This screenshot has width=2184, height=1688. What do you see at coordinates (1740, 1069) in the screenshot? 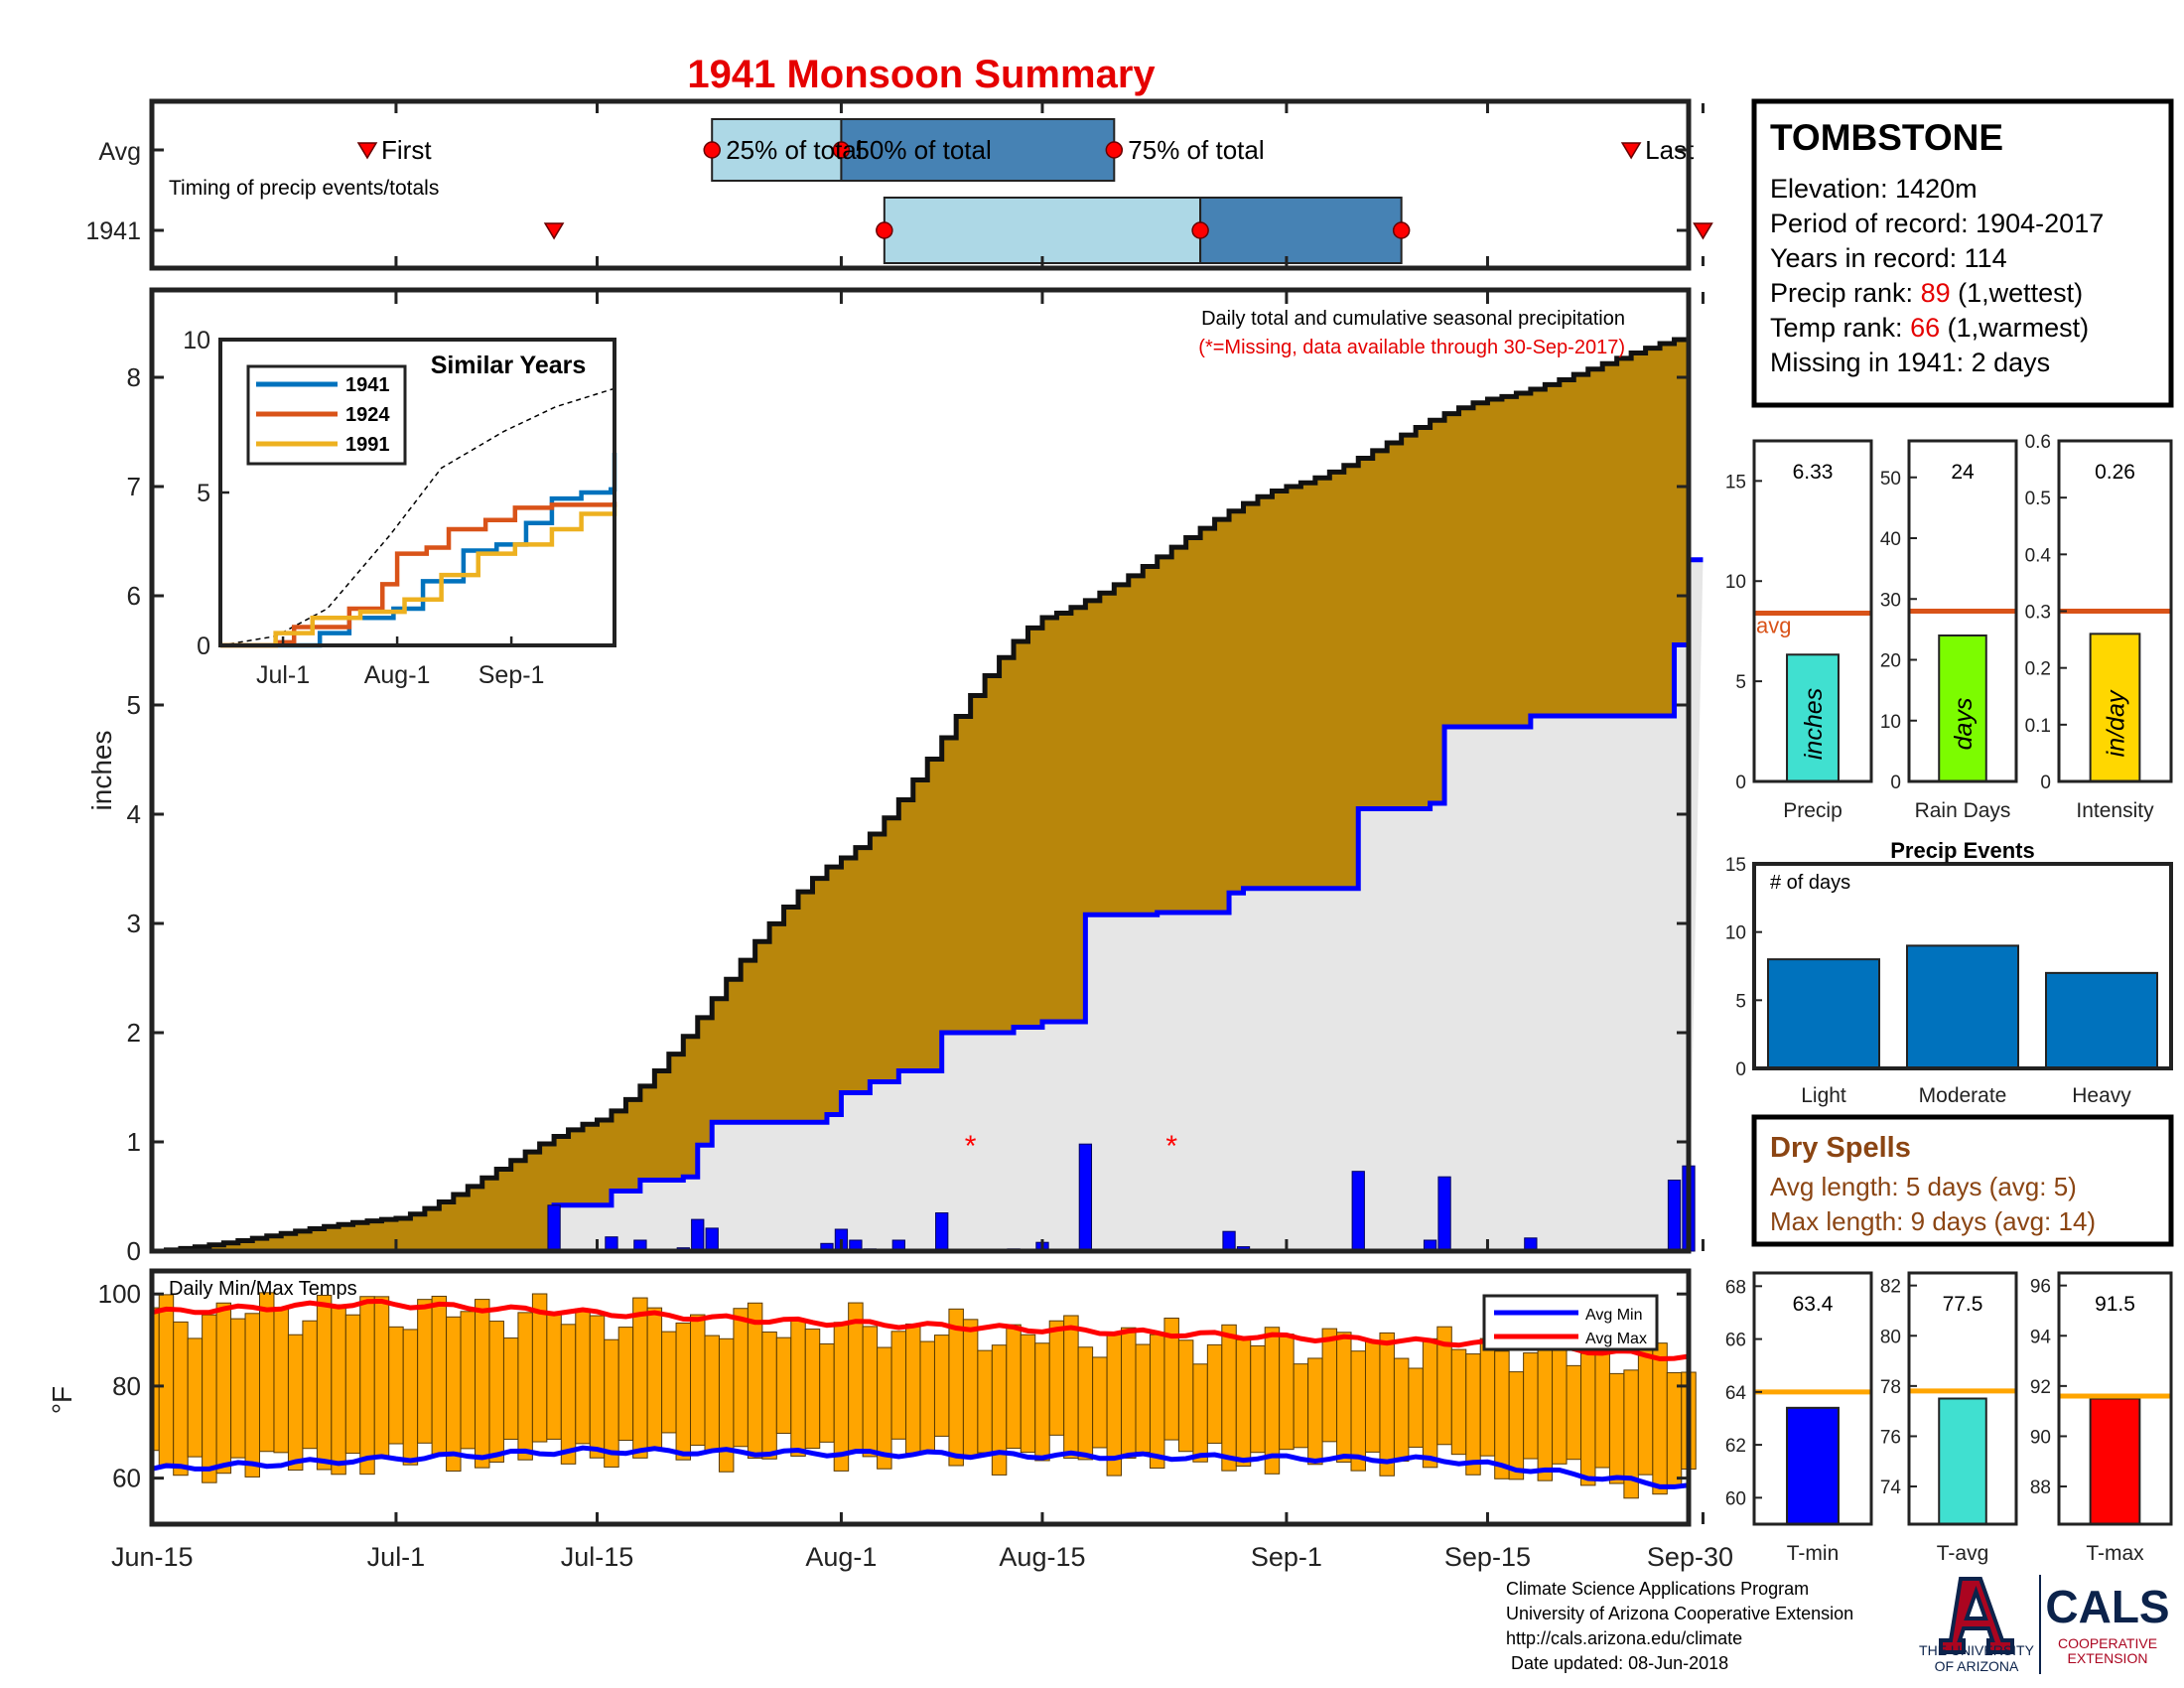
I see `events-ytick-label-0: 0` at bounding box center [1740, 1069].